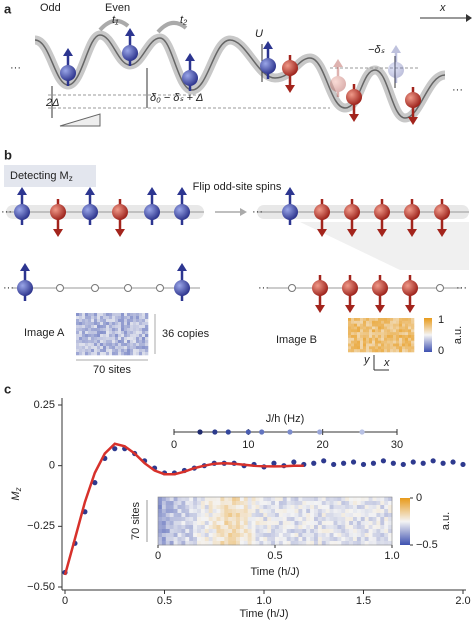 Image resolution: width=474 pixels, height=622 pixels. I want to click on axis-y-label: y, so click(367, 360).